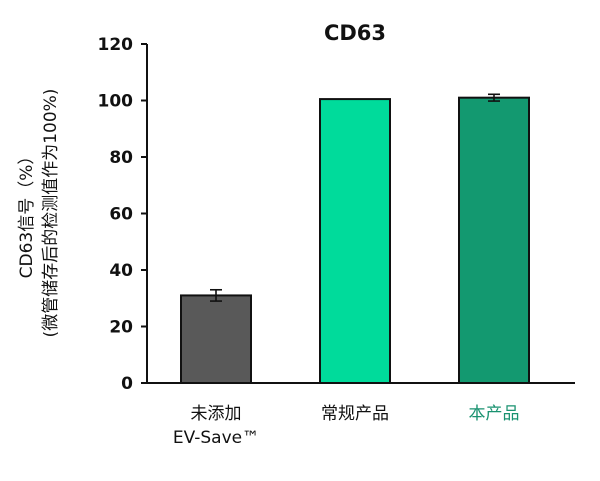 This screenshot has height=481, width=600. What do you see at coordinates (121, 328) in the screenshot?
I see `y-tick-label-1: 20` at bounding box center [121, 328].